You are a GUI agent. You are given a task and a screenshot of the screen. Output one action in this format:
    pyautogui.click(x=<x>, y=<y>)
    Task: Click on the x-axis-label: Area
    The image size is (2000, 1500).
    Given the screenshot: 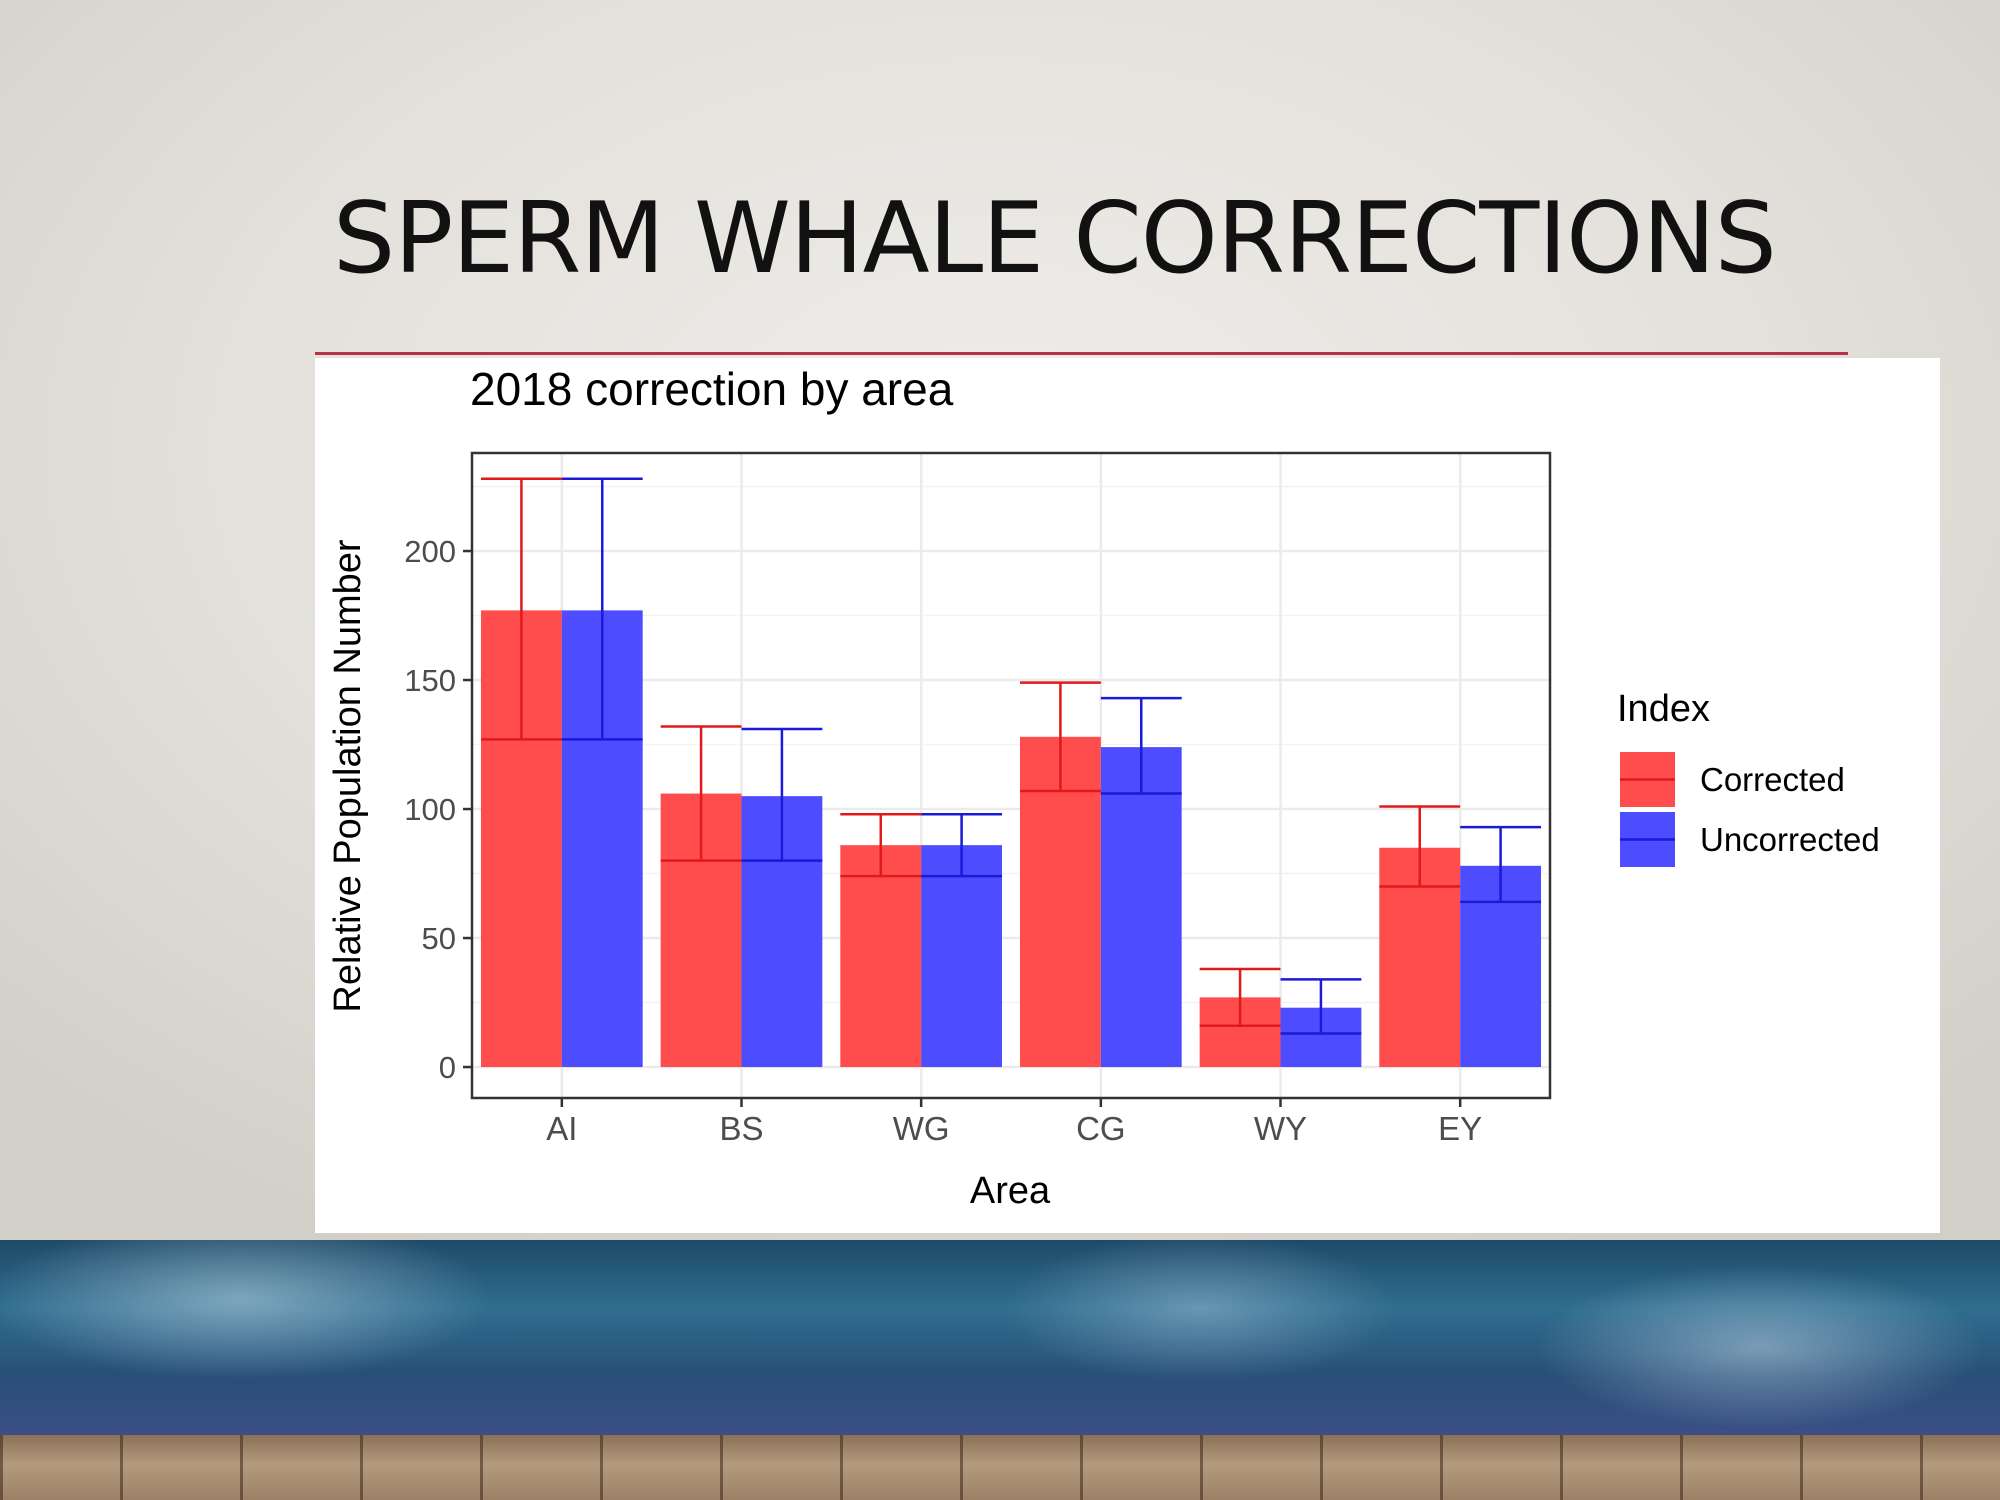 What is the action you would take?
    pyautogui.click(x=1010, y=1191)
    